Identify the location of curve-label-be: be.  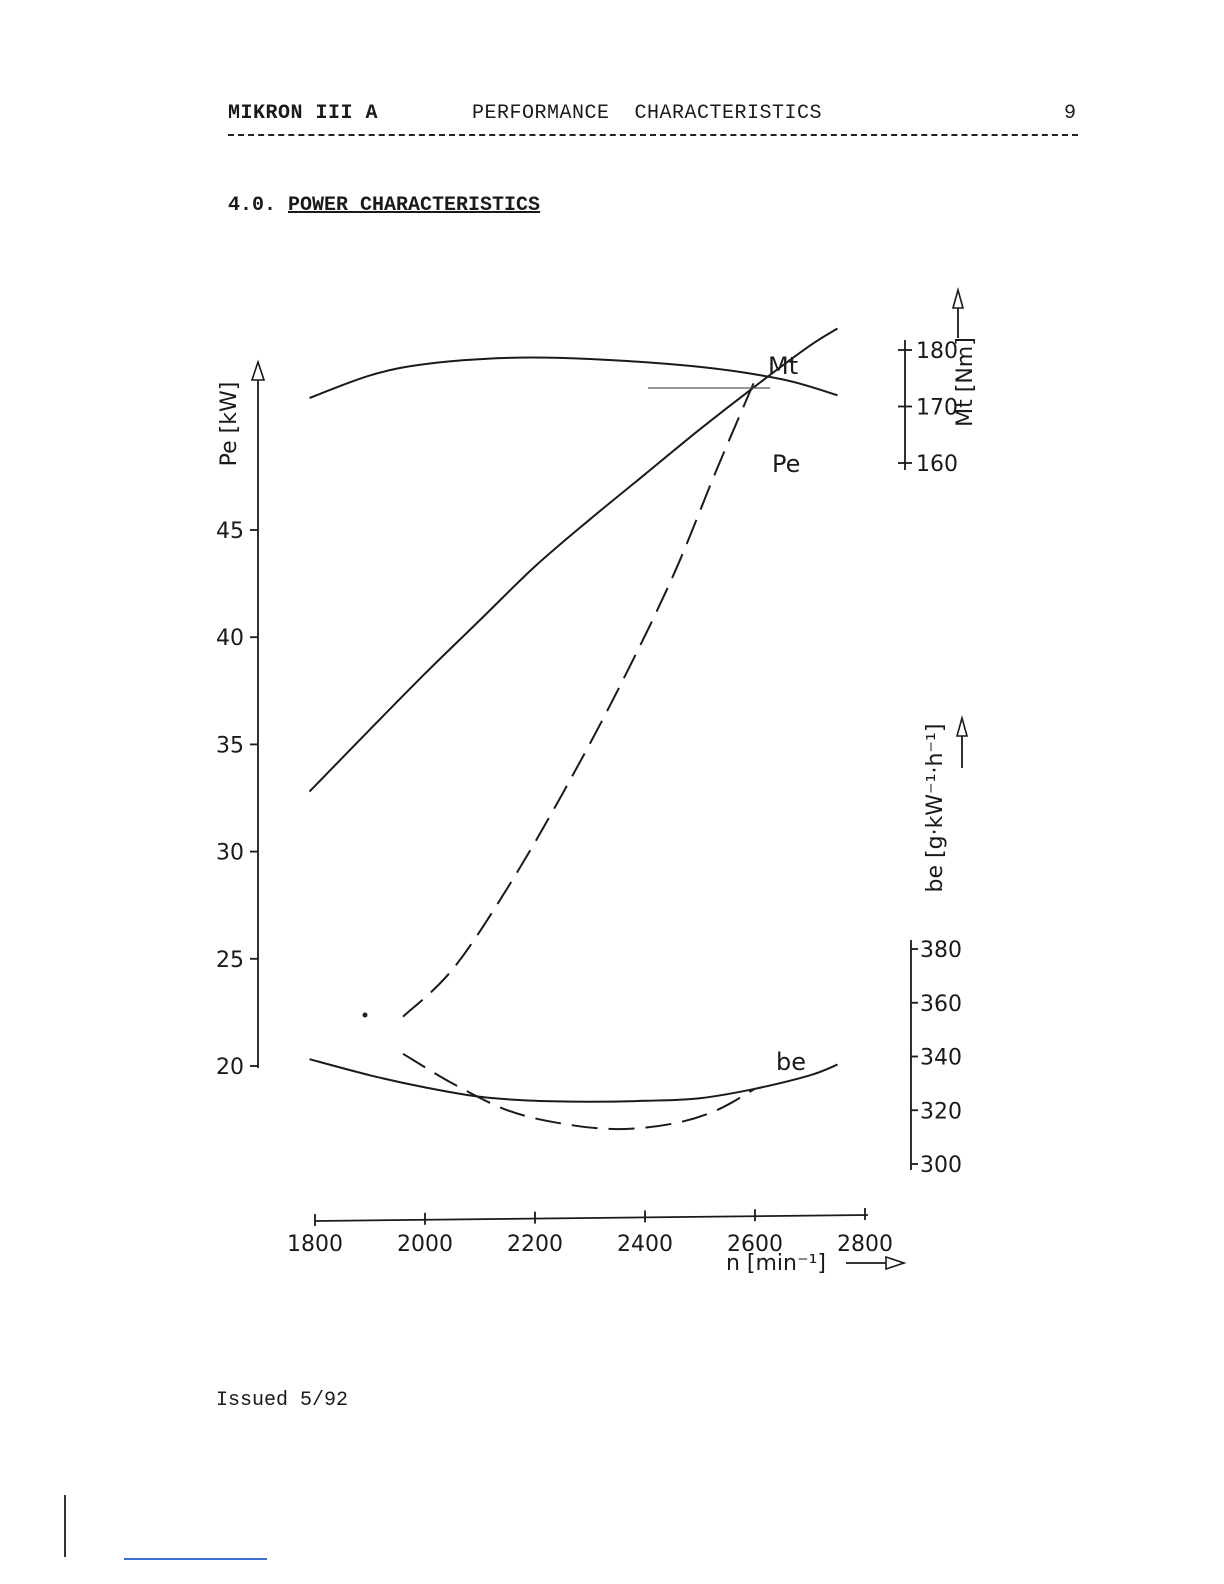
(791, 1062).